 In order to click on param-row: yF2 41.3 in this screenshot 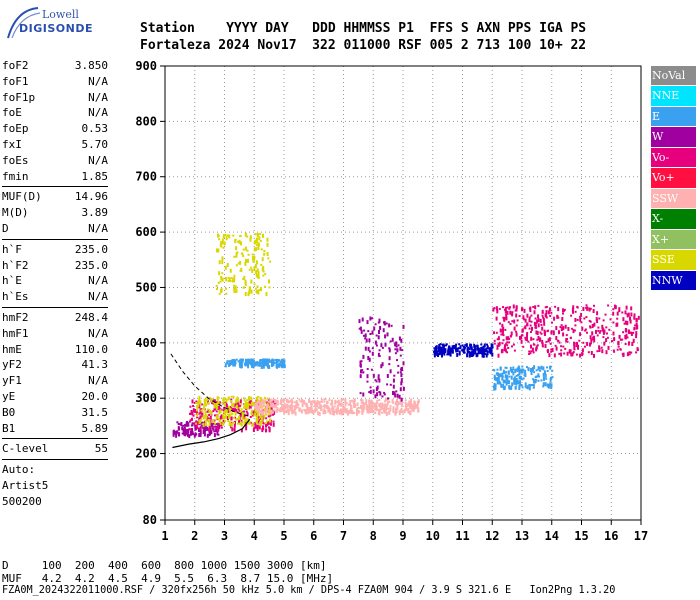, I will do `click(55, 365)`.